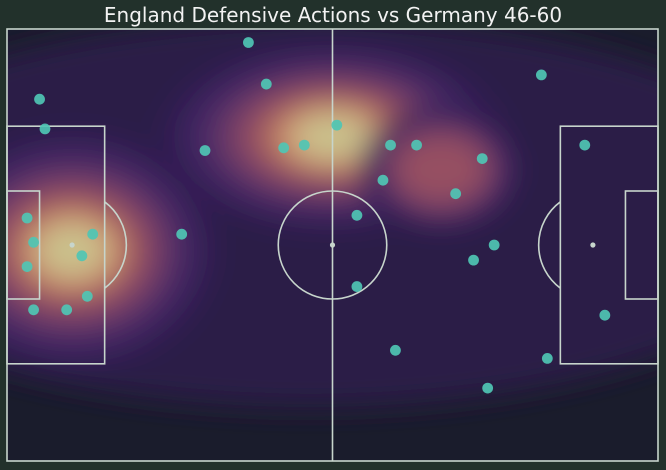 The image size is (666, 470). What do you see at coordinates (549, 245) in the screenshot?
I see `right-penalty-arc` at bounding box center [549, 245].